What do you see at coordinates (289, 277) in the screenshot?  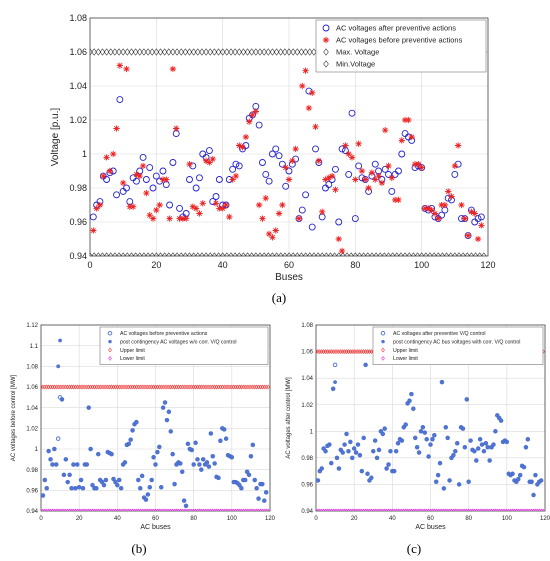 I see `x-axis-label: Buses` at bounding box center [289, 277].